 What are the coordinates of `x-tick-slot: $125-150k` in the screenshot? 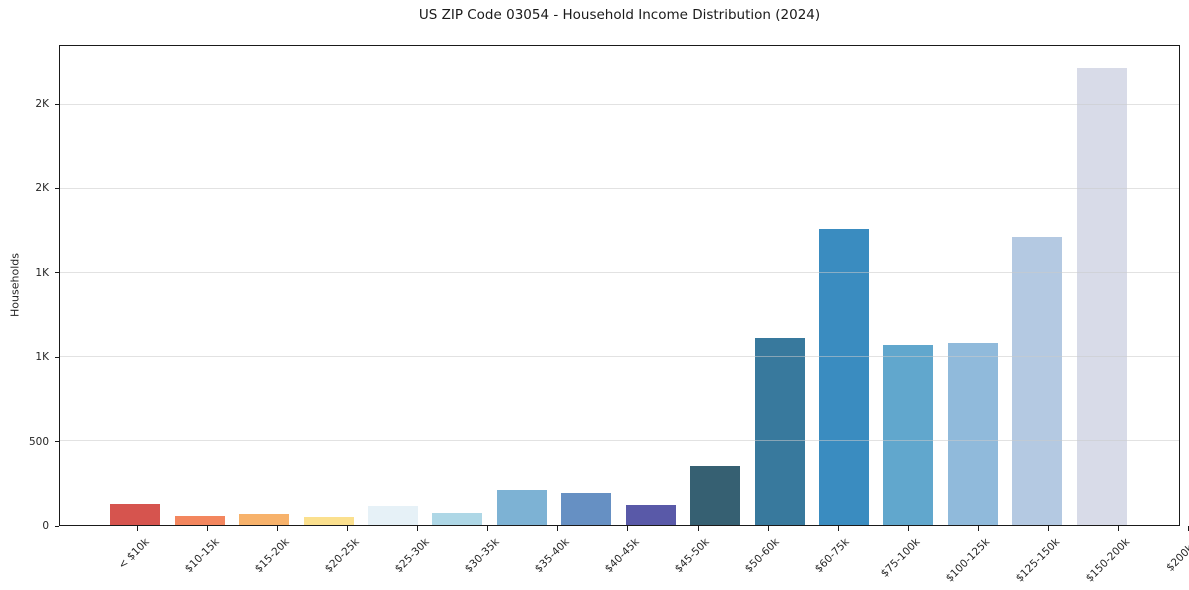 It's located at (1048, 558).